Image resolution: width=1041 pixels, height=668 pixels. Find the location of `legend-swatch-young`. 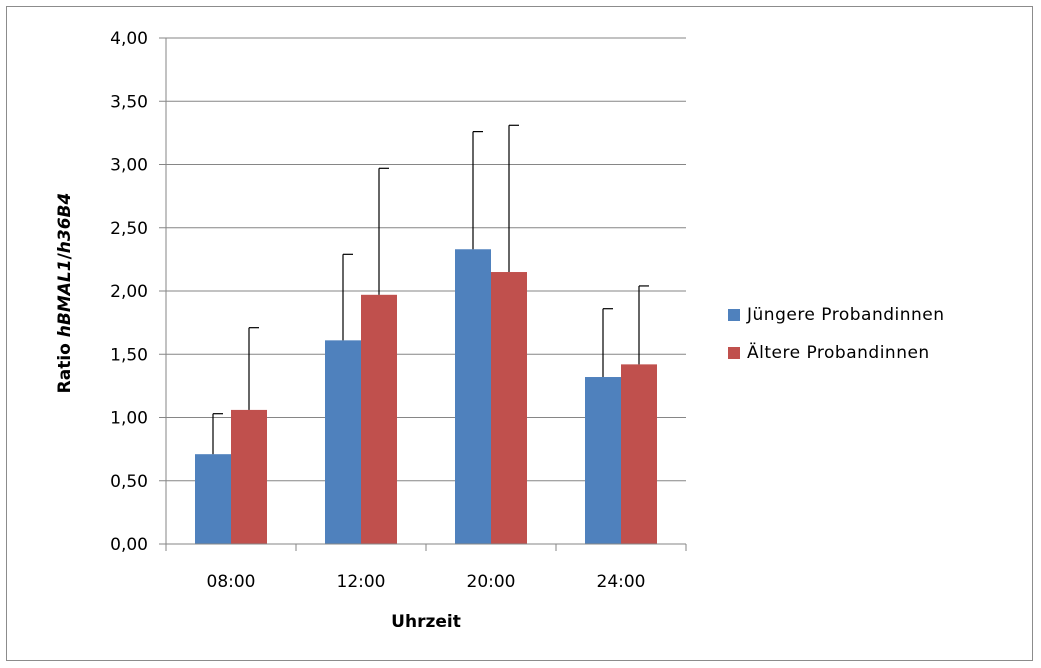

legend-swatch-young is located at coordinates (734, 315).